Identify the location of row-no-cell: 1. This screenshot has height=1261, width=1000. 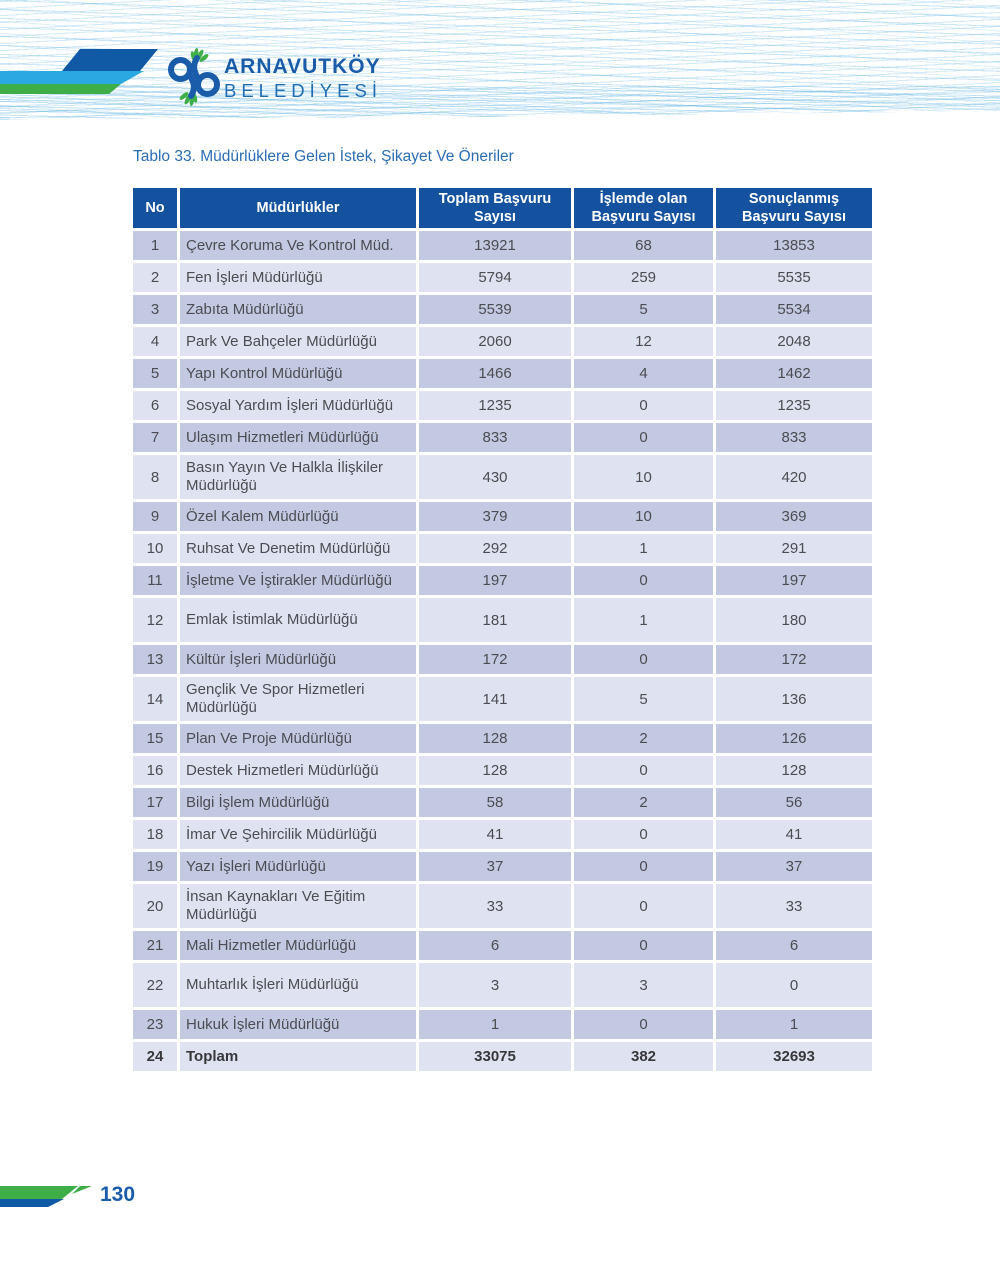
(155, 246).